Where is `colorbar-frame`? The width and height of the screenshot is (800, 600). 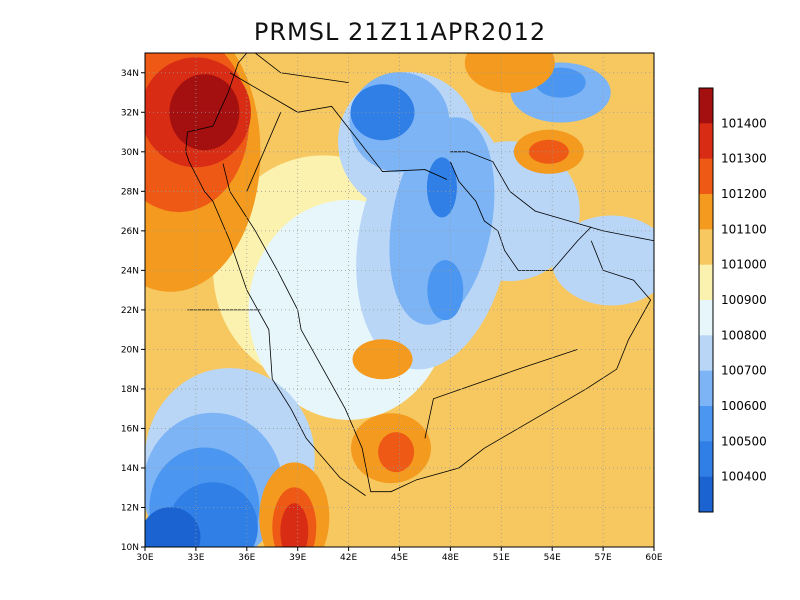
colorbar-frame is located at coordinates (706, 300).